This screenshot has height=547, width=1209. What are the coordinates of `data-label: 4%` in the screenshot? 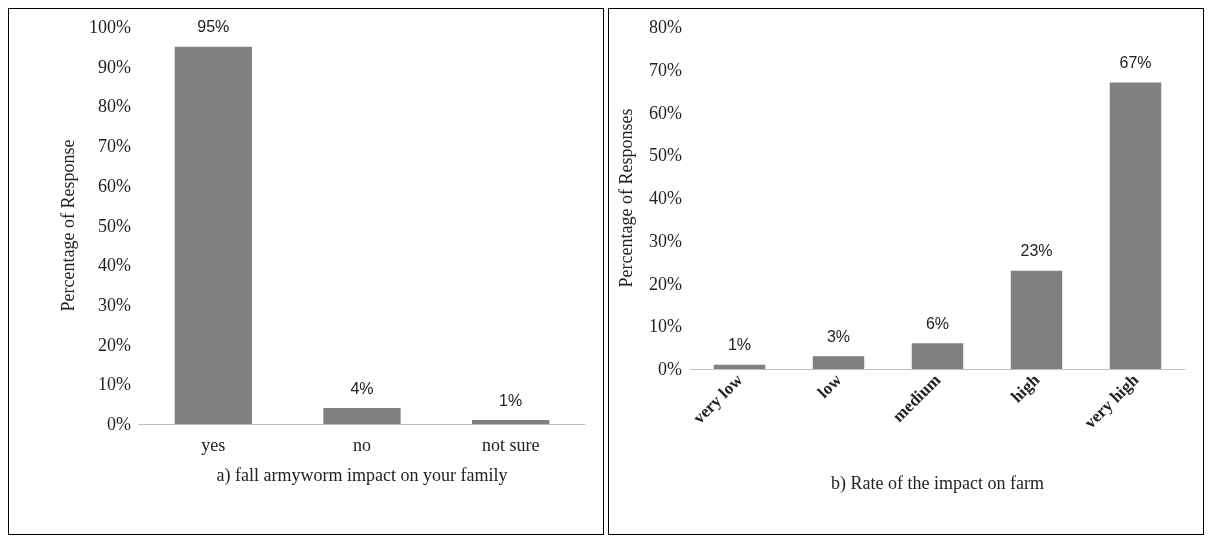 It's located at (362, 388).